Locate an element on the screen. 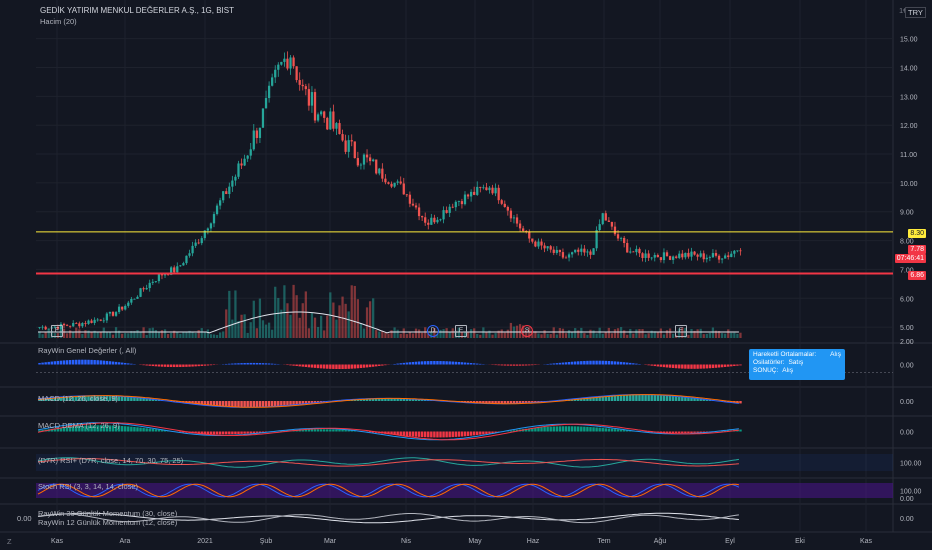  raywin-indicator-label: RayWin Genel Değerler (, All) is located at coordinates (87, 350).